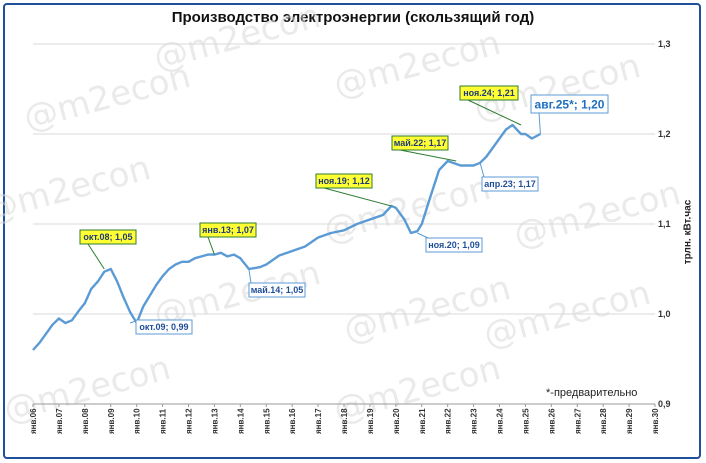 The height and width of the screenshot is (463, 706). I want to click on x-tick-label: янв.11, so click(163, 421).